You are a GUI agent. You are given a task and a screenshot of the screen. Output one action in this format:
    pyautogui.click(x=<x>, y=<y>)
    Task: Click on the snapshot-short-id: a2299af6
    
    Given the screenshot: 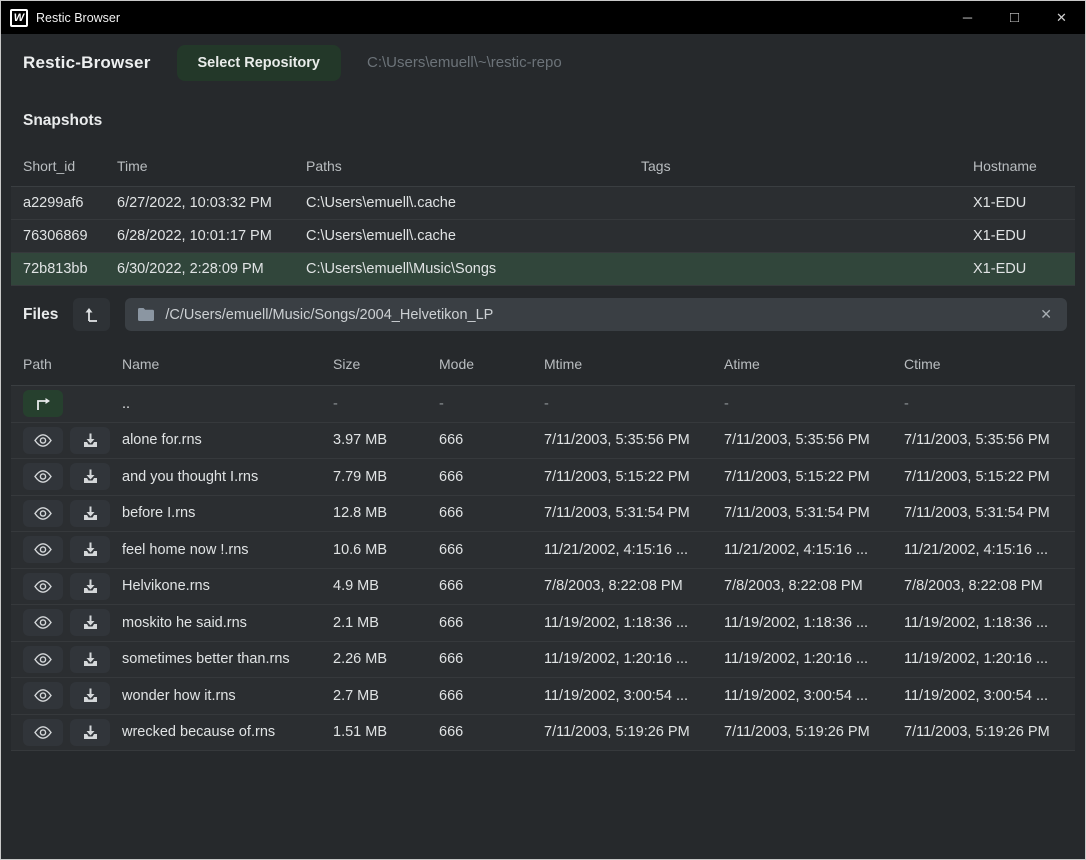 What is the action you would take?
    pyautogui.click(x=53, y=203)
    